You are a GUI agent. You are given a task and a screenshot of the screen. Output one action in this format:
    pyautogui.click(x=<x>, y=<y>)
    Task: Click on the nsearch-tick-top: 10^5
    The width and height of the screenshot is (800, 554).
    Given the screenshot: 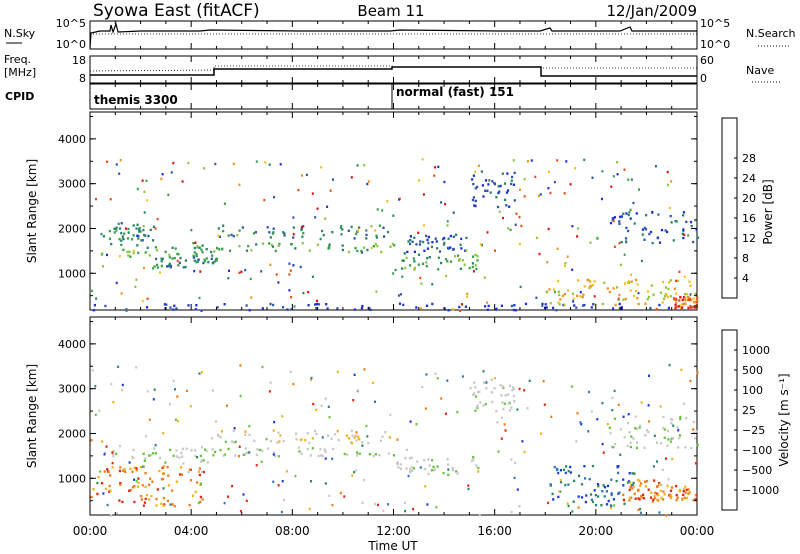 What is the action you would take?
    pyautogui.click(x=715, y=23)
    